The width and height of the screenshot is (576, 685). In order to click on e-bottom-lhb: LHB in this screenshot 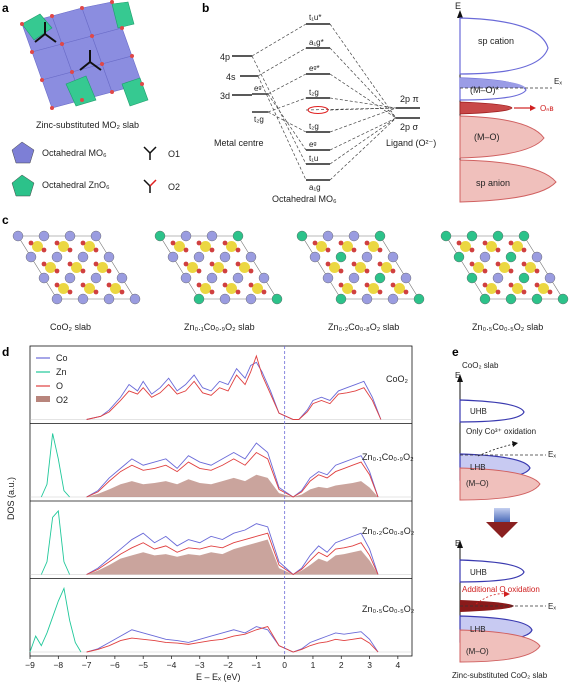, I will do `click(478, 629)`.